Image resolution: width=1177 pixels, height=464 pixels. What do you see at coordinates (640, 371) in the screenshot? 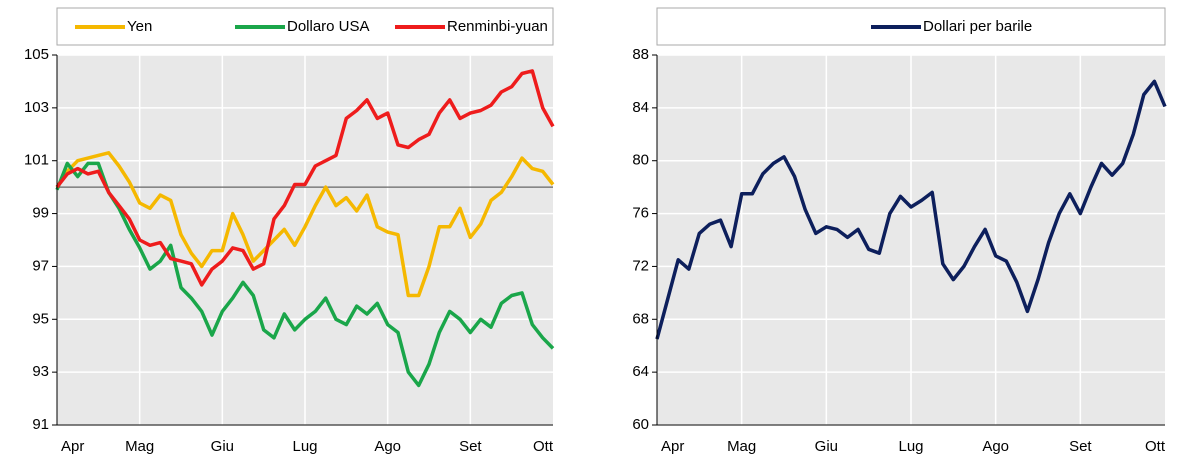
I see `y-tick-label: 64` at bounding box center [640, 371].